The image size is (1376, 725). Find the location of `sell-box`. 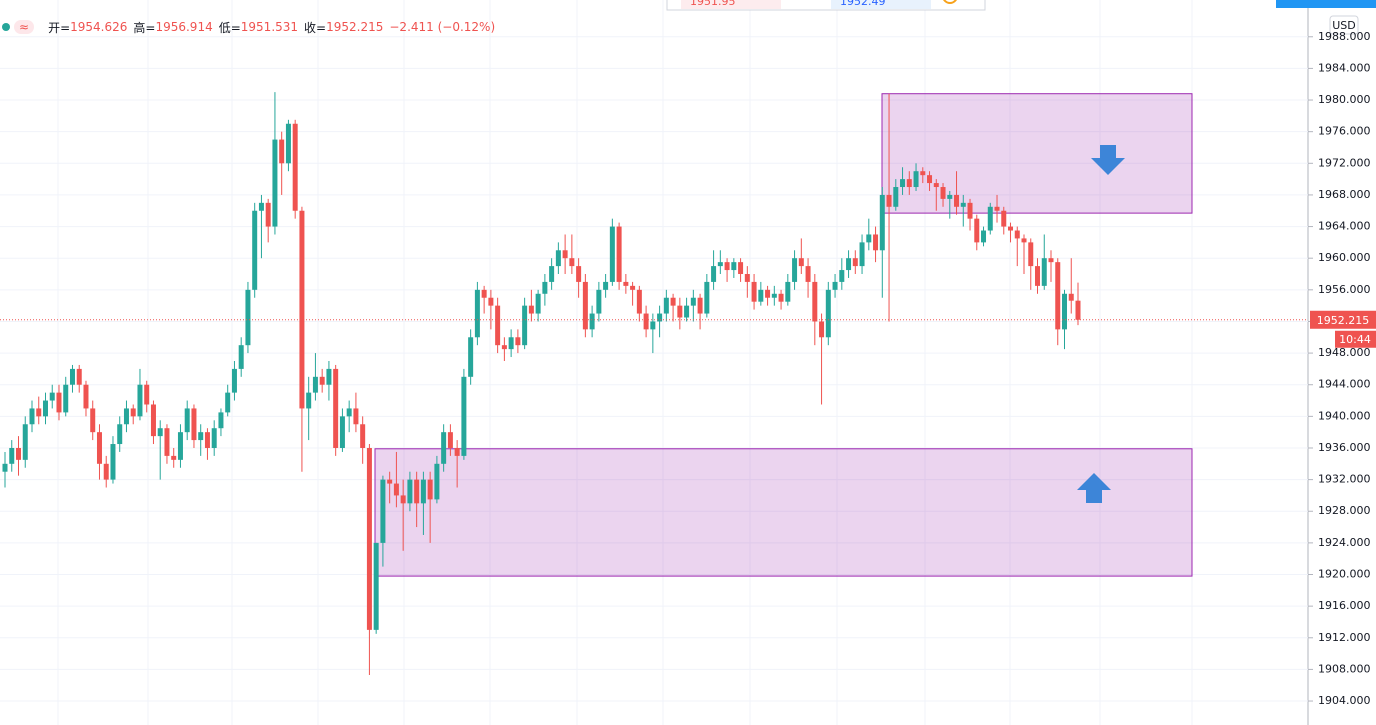

sell-box is located at coordinates (731, 4).